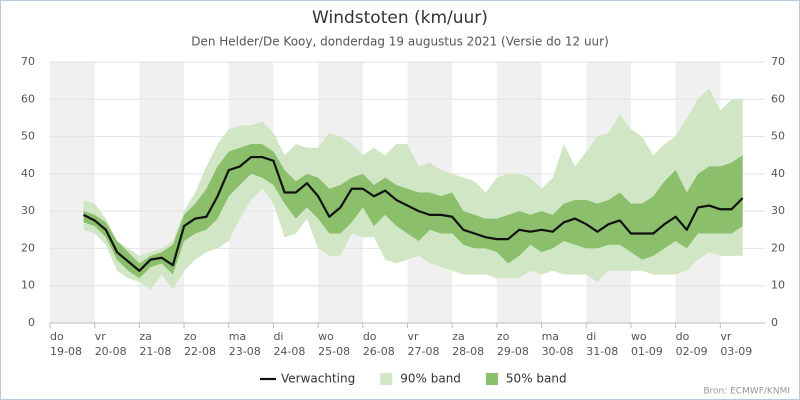 Image resolution: width=800 pixels, height=400 pixels. I want to click on y-tick-label: 30, so click(28, 210).